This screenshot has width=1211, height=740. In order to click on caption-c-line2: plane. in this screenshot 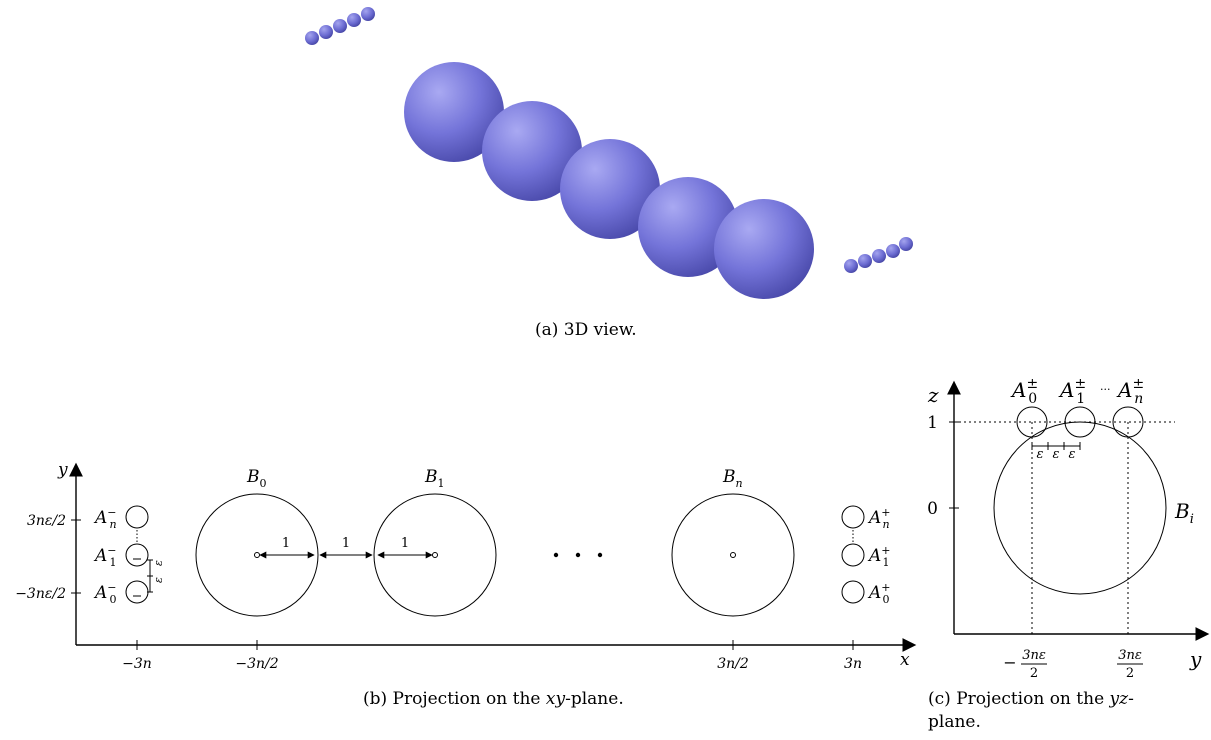, I will do `click(954, 722)`.